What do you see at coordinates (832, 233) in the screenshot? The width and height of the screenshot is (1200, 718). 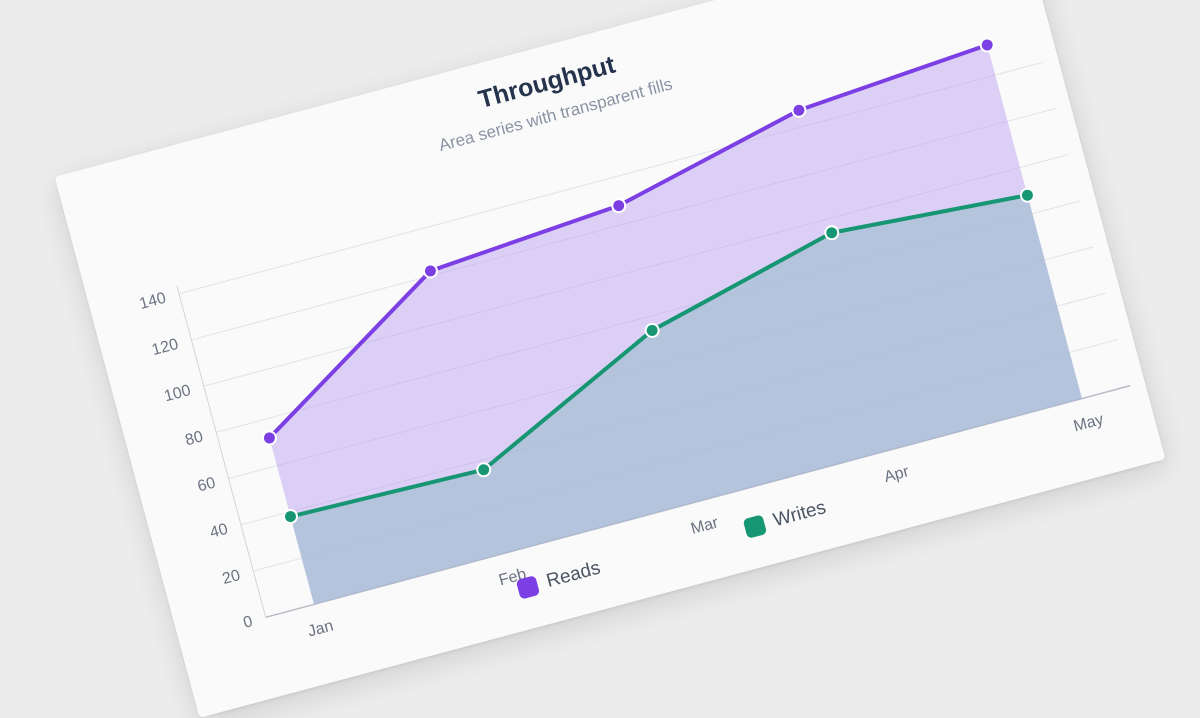 I see `point-writes-apr` at bounding box center [832, 233].